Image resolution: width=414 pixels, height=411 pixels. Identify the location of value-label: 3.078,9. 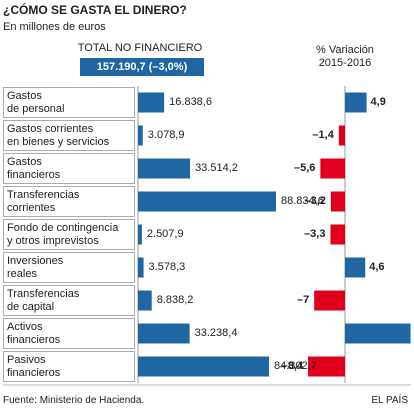
(166, 134).